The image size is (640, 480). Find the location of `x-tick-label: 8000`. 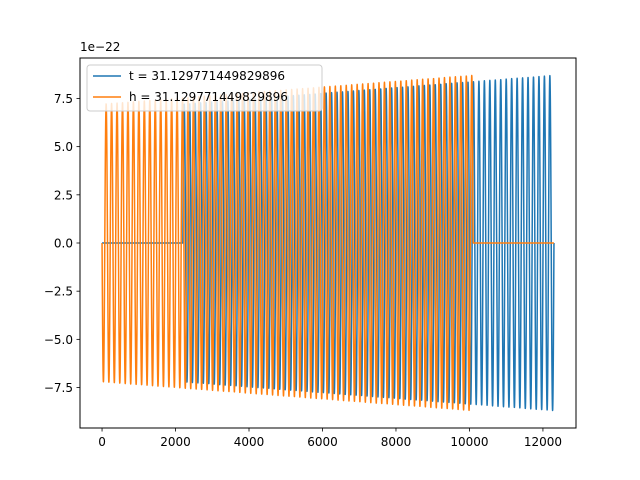

x-tick-label: 8000 is located at coordinates (396, 442).